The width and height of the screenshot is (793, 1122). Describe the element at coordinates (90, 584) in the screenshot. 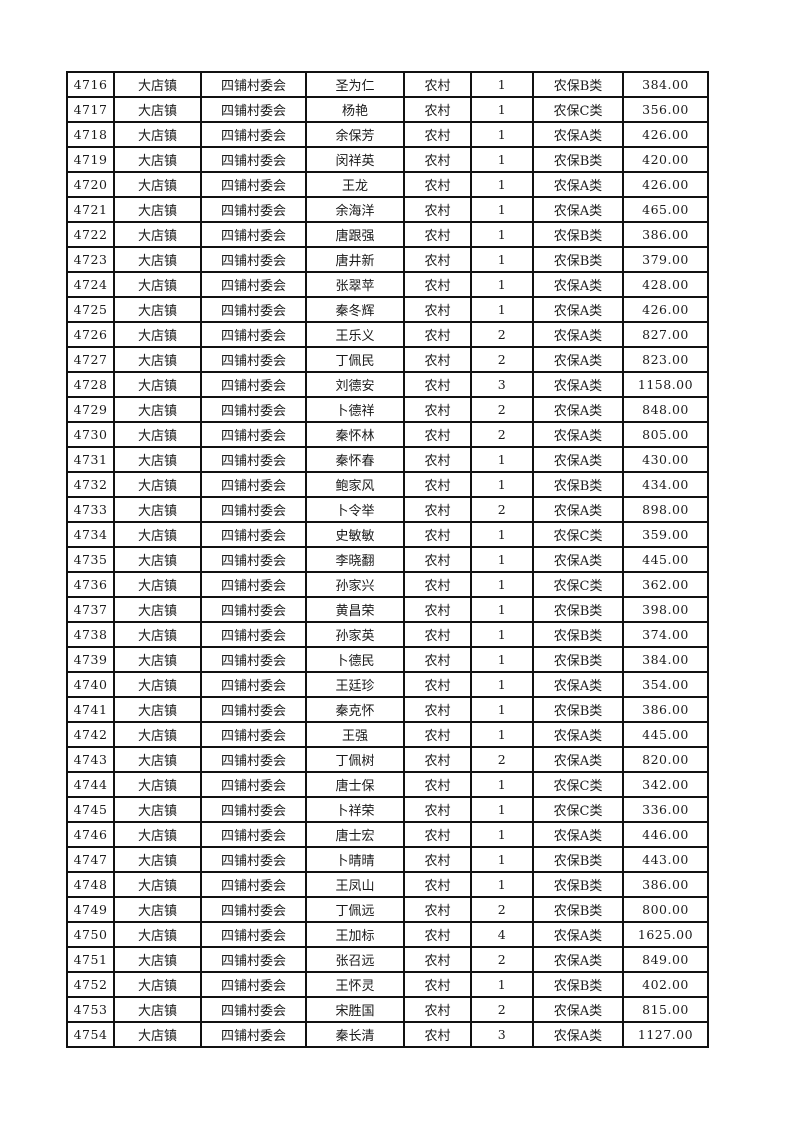

I see `cell-row-id: 4736` at that location.